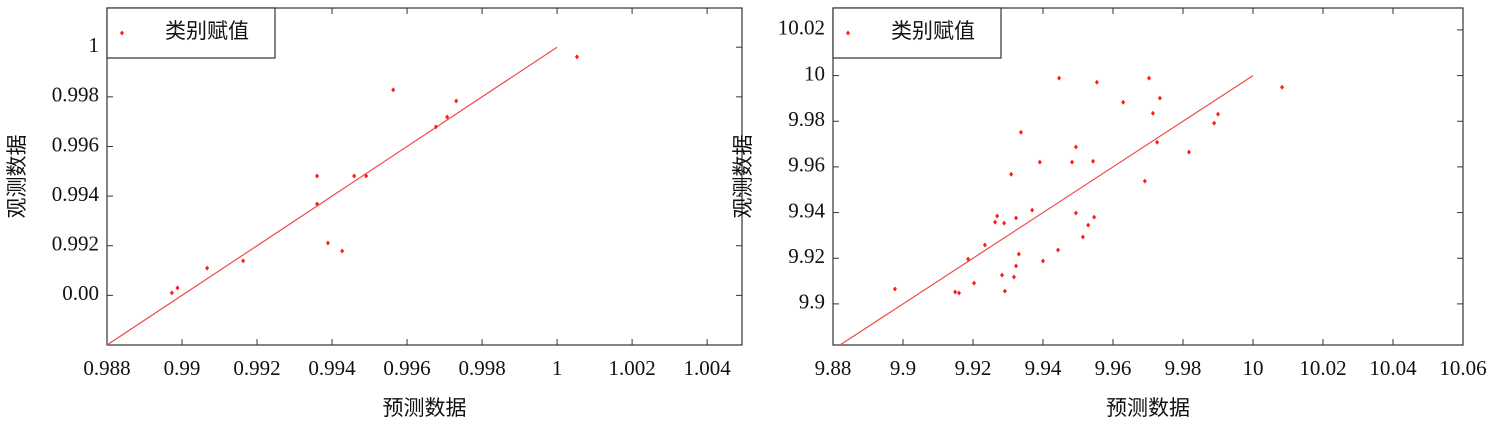 This screenshot has width=1489, height=430. What do you see at coordinates (75, 95) in the screenshot?
I see `y-tick-label: 0.998` at bounding box center [75, 95].